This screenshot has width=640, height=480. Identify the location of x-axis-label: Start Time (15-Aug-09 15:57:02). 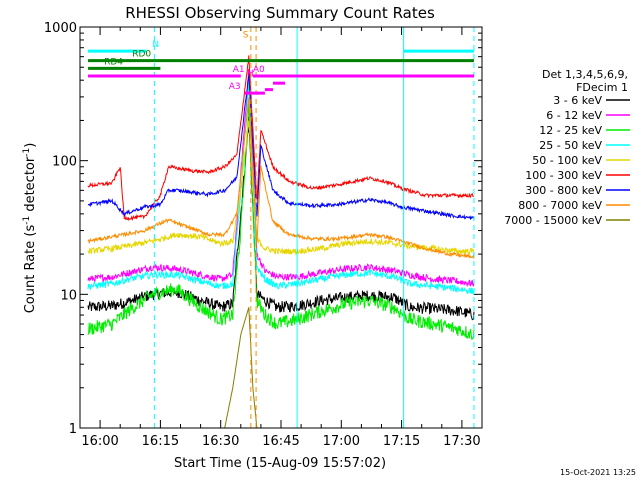
(280, 463).